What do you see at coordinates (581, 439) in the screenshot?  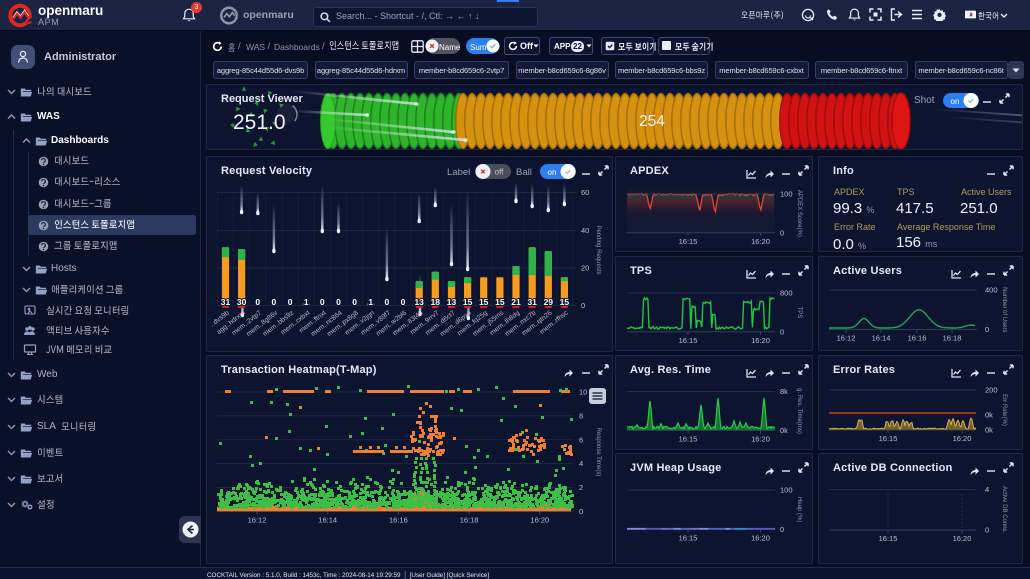 I see `svg-text: 6` at bounding box center [581, 439].